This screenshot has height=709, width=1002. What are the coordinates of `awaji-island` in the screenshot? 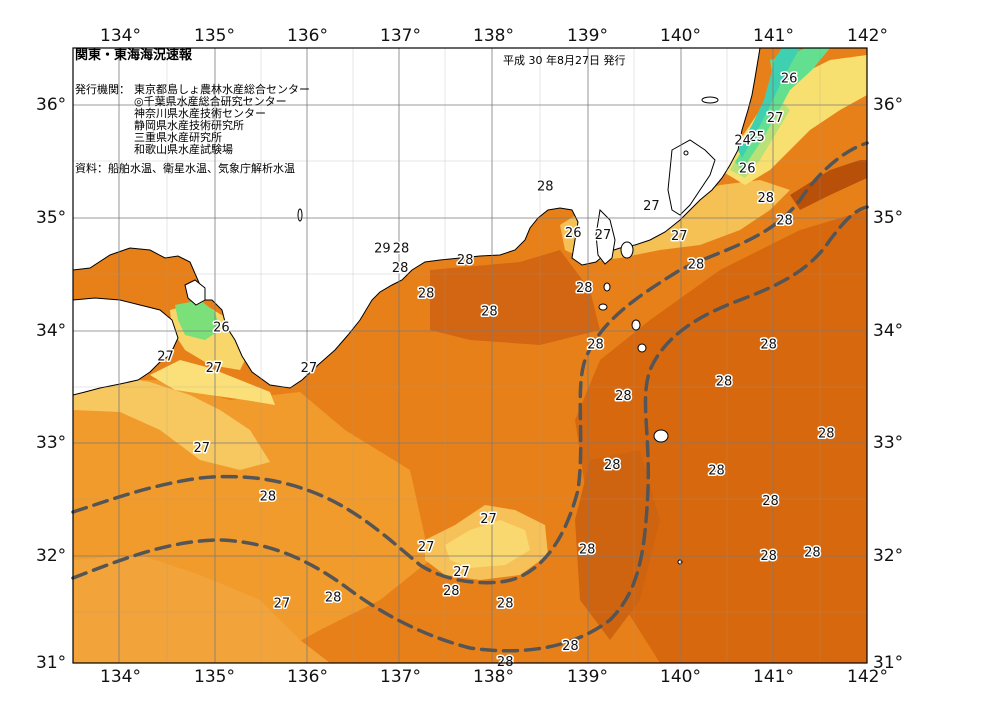 It's located at (195, 292).